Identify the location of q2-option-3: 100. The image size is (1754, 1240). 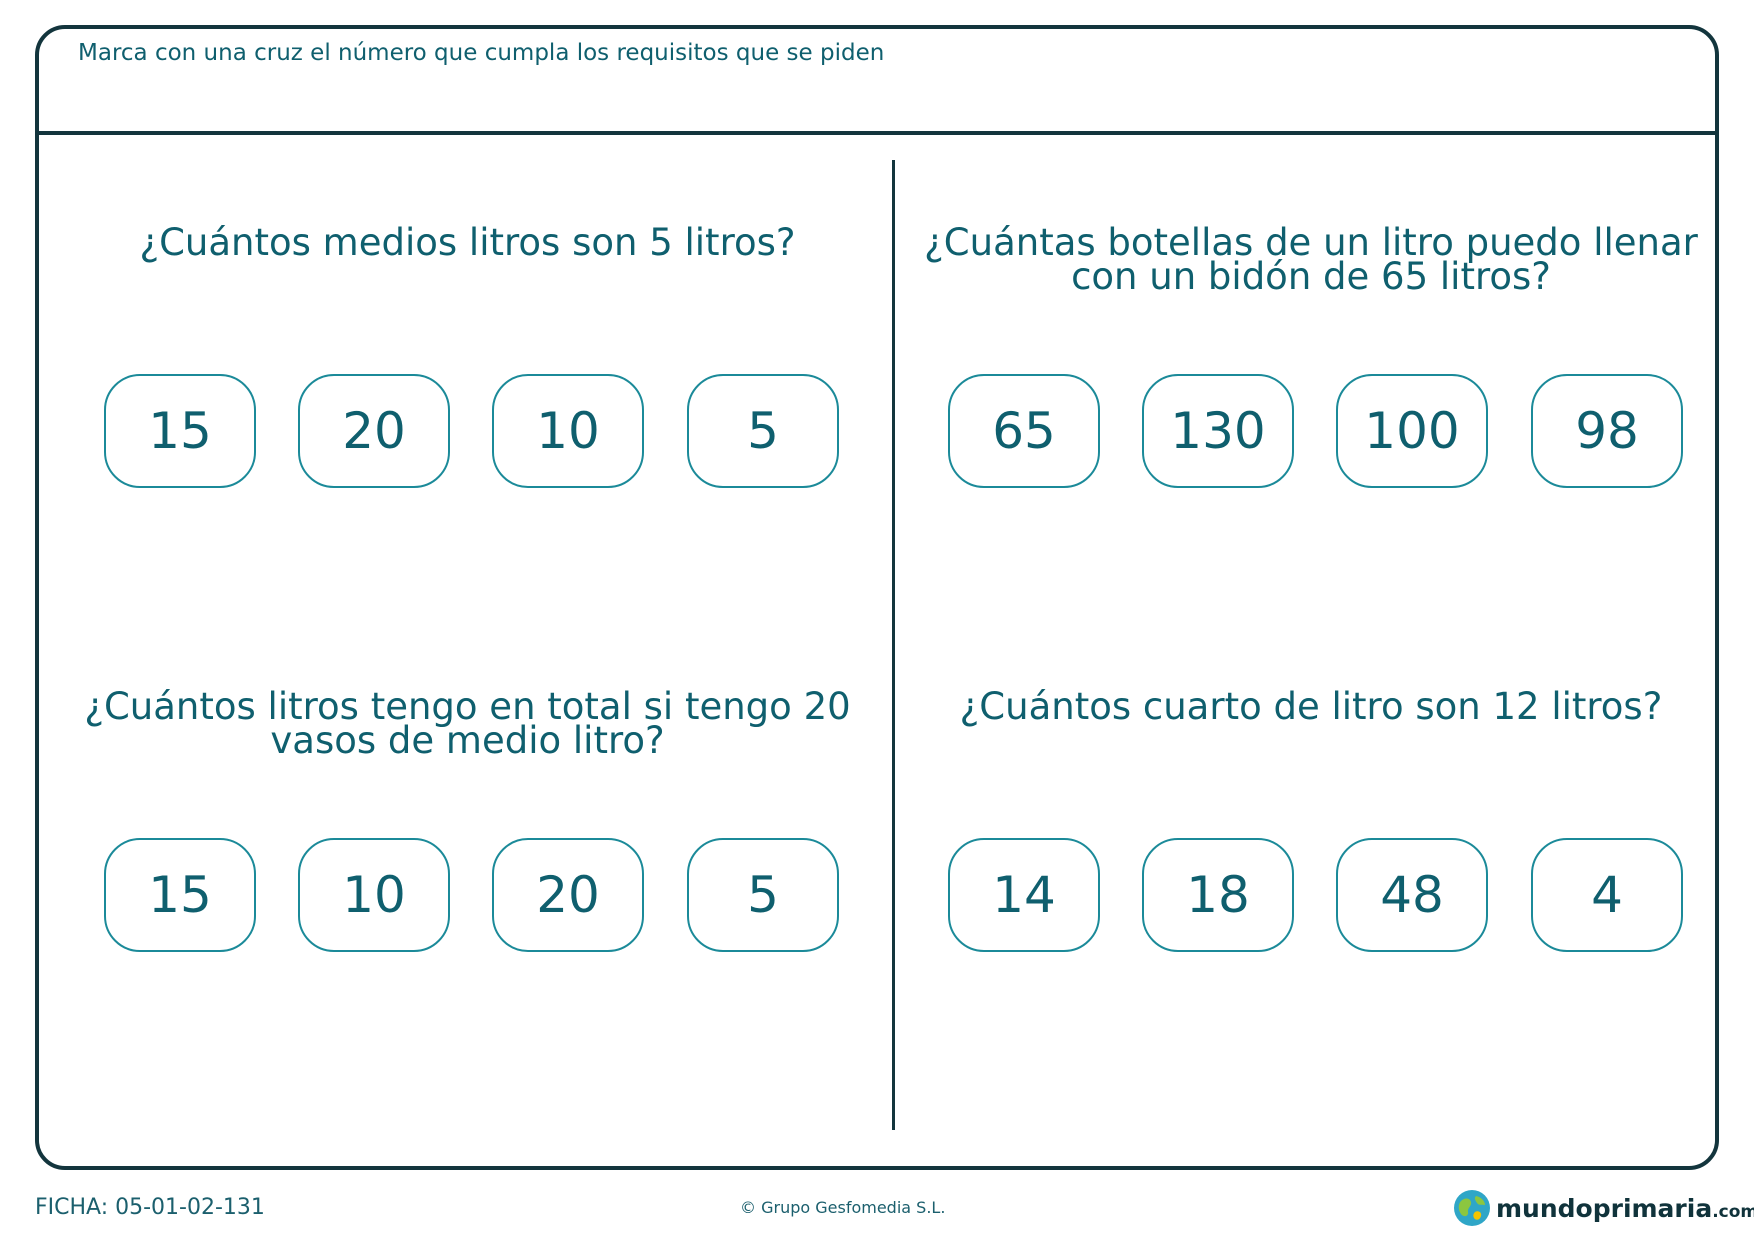
(1412, 431).